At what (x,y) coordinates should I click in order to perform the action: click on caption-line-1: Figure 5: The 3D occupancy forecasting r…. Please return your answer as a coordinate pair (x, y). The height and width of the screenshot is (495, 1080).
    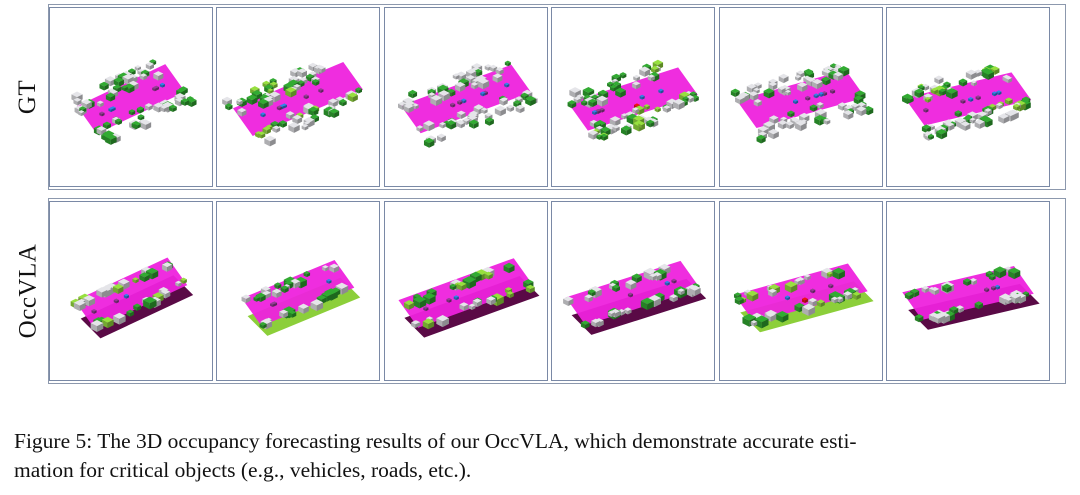
    Looking at the image, I should click on (435, 441).